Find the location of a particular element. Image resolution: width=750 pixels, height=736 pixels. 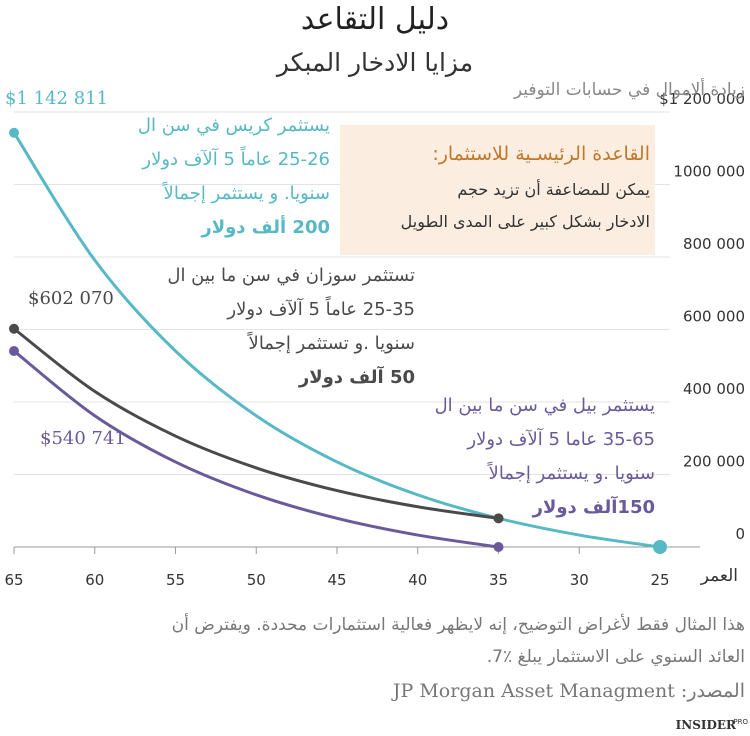

callout-line: الادخار بشكل كبير على المدى الطويل is located at coordinates (525, 221).